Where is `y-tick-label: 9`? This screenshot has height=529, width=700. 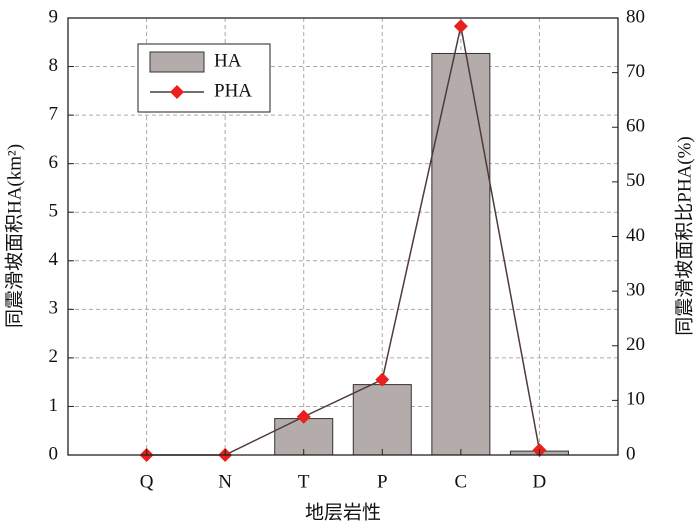
y-tick-label: 9 is located at coordinates (54, 16).